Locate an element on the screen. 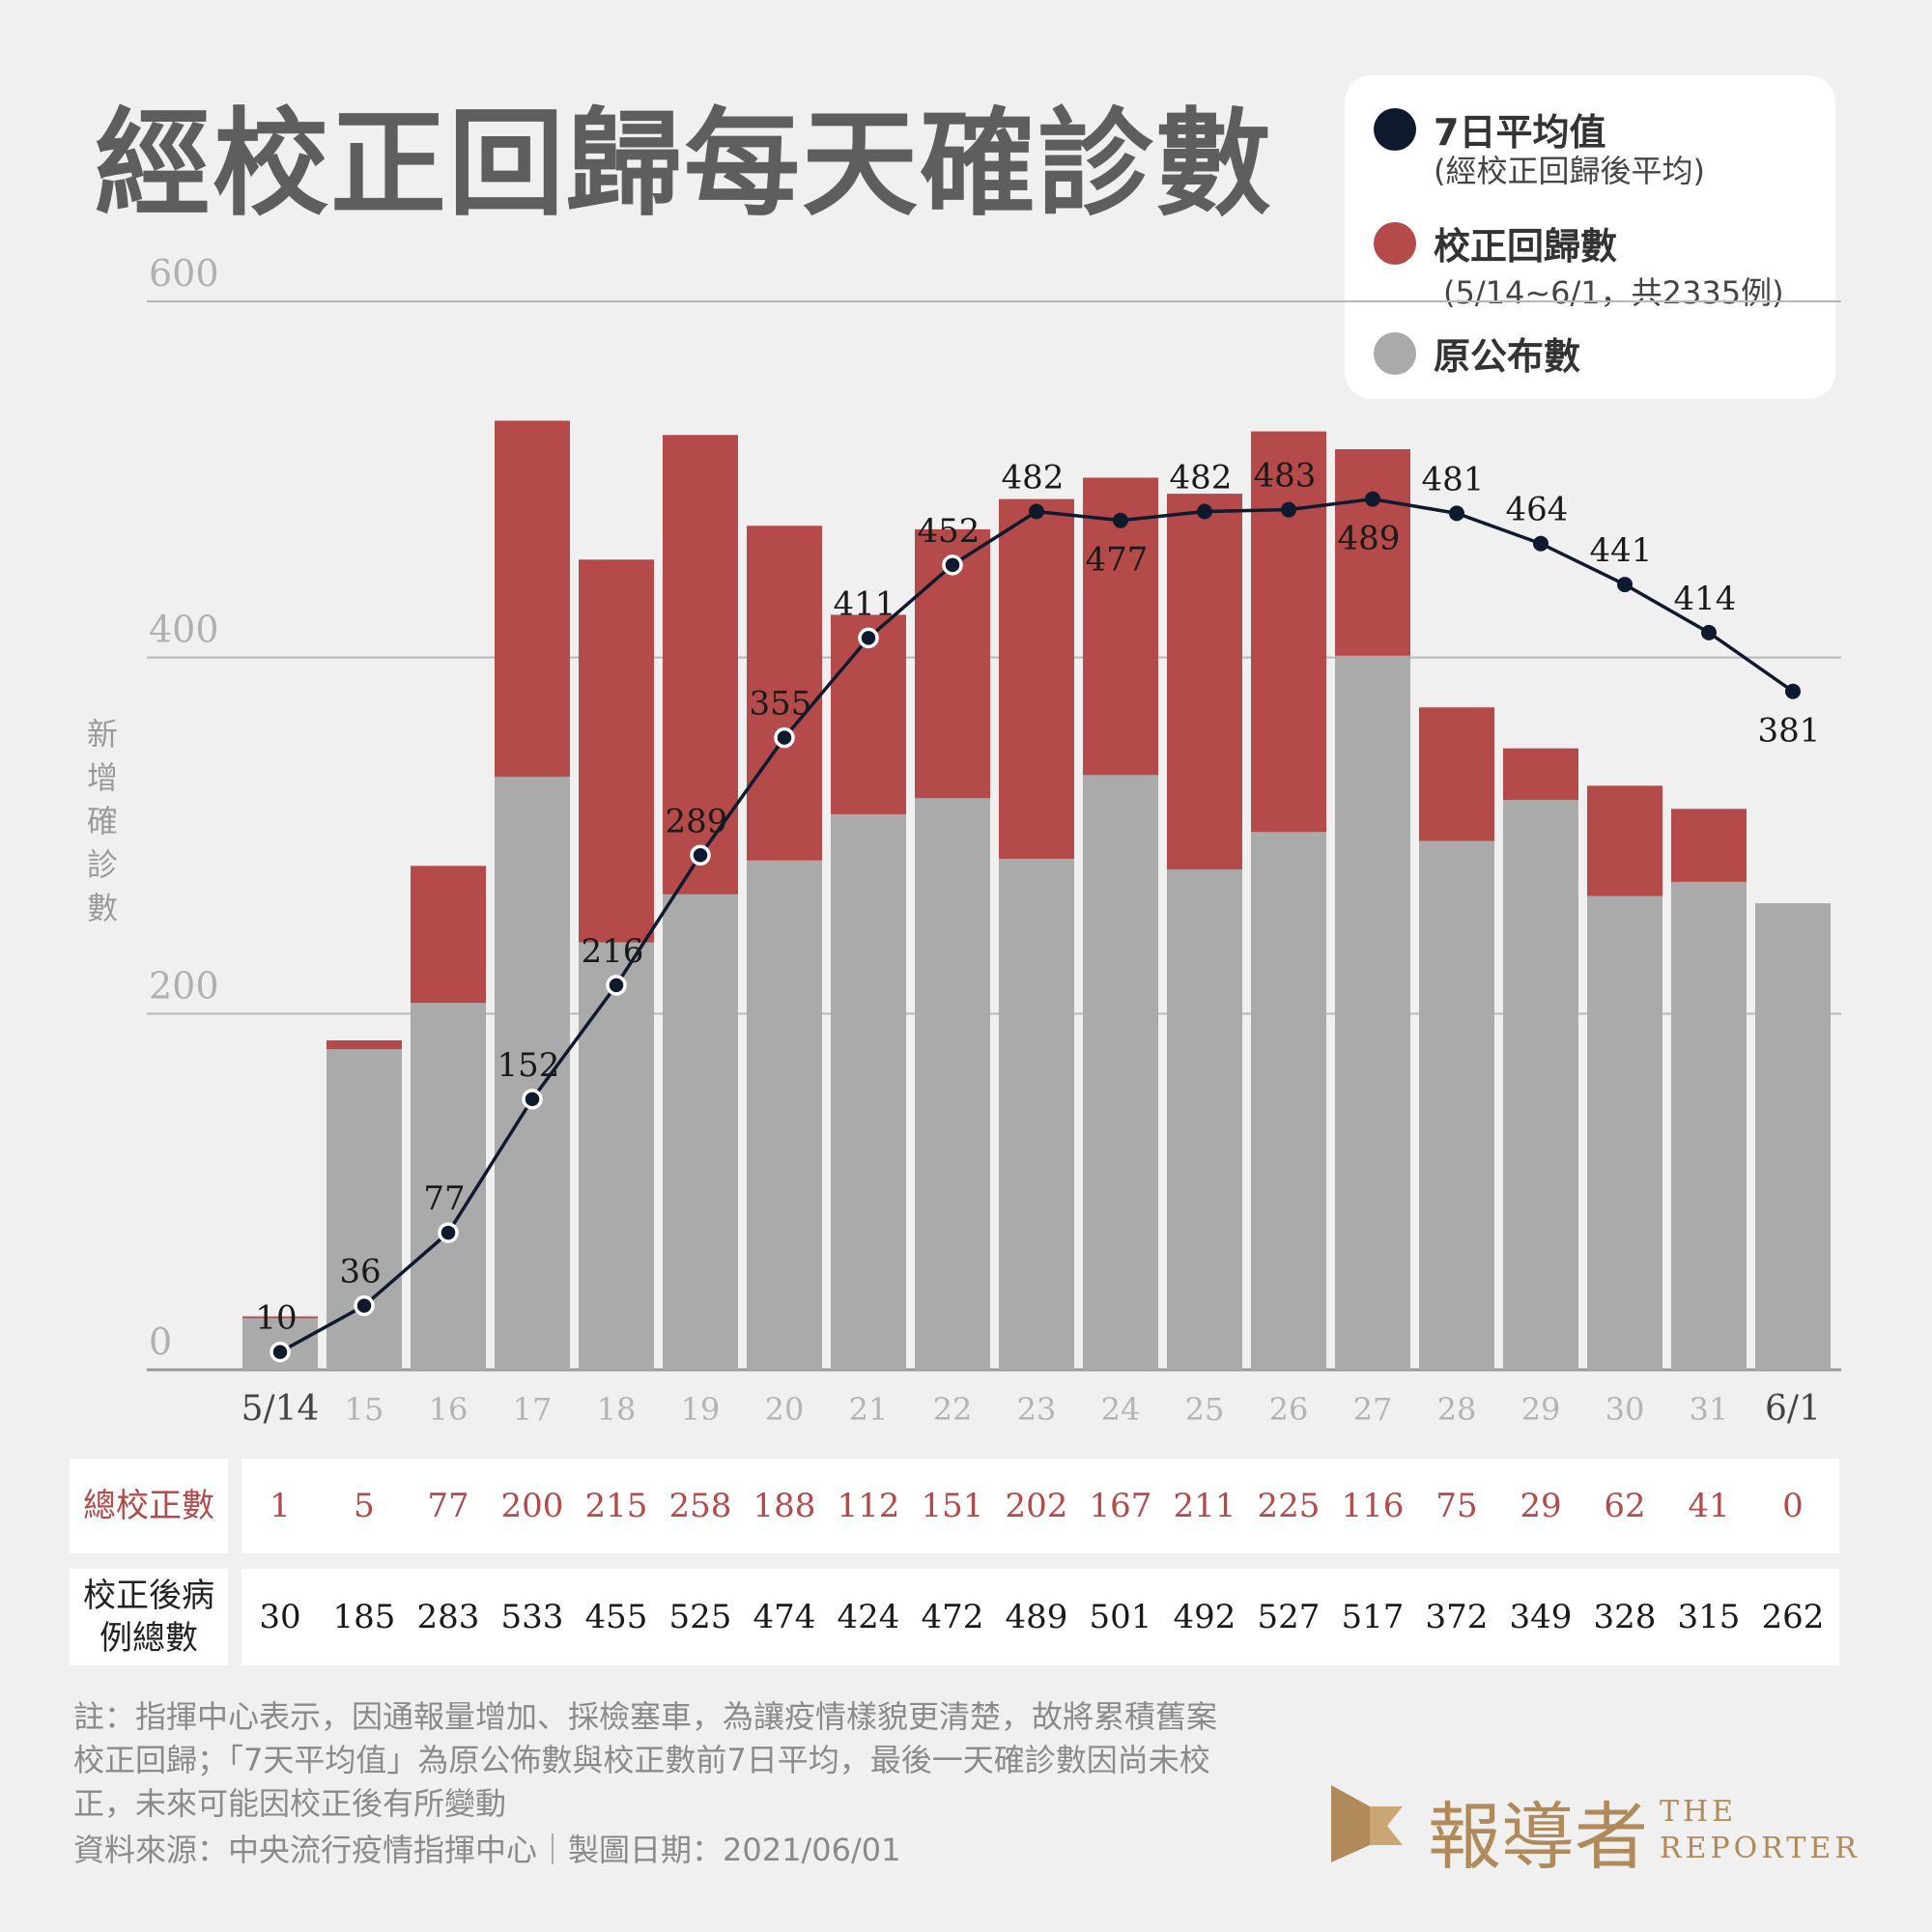 Image resolution: width=1932 pixels, height=1932 pixels. x-tick-label: 17 is located at coordinates (533, 1409).